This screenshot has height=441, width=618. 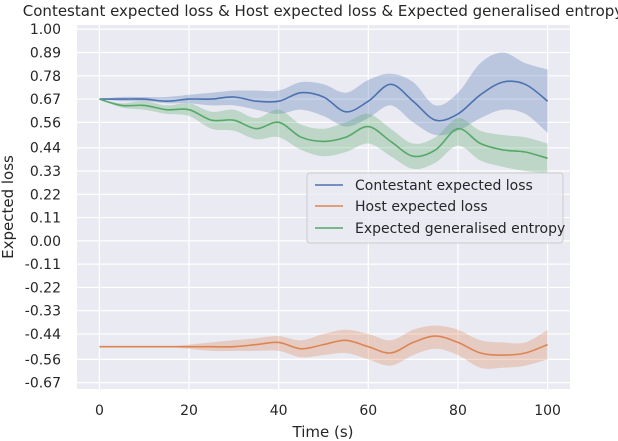 I want to click on y-tick-label: 0.89, so click(x=45, y=54).